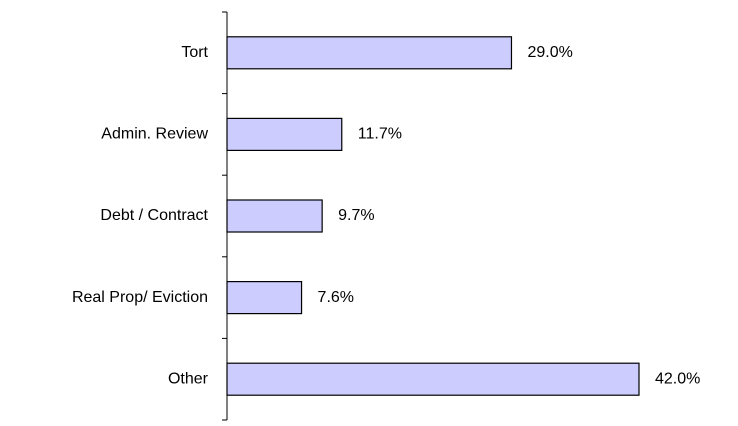 The width and height of the screenshot is (738, 426). Describe the element at coordinates (154, 134) in the screenshot. I see `category-label: Admin. Review` at that location.